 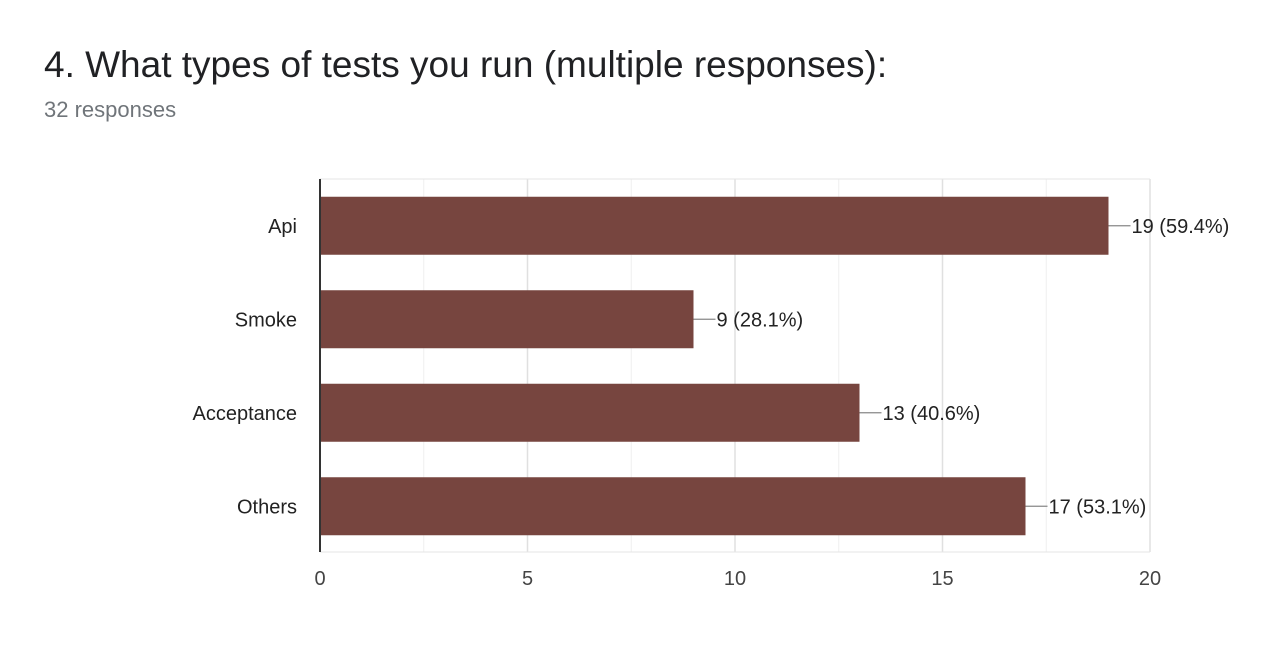 I want to click on x-tick-label: 20, so click(x=1150, y=579).